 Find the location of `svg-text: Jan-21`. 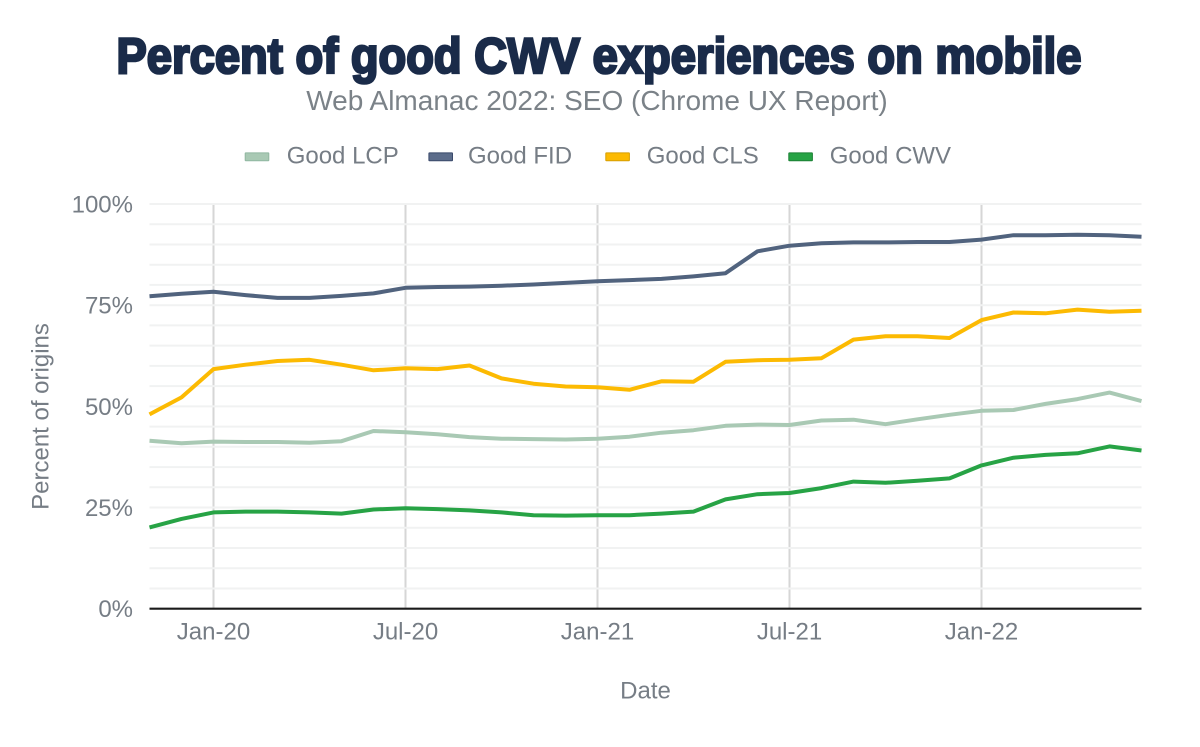

svg-text: Jan-21 is located at coordinates (597, 632).